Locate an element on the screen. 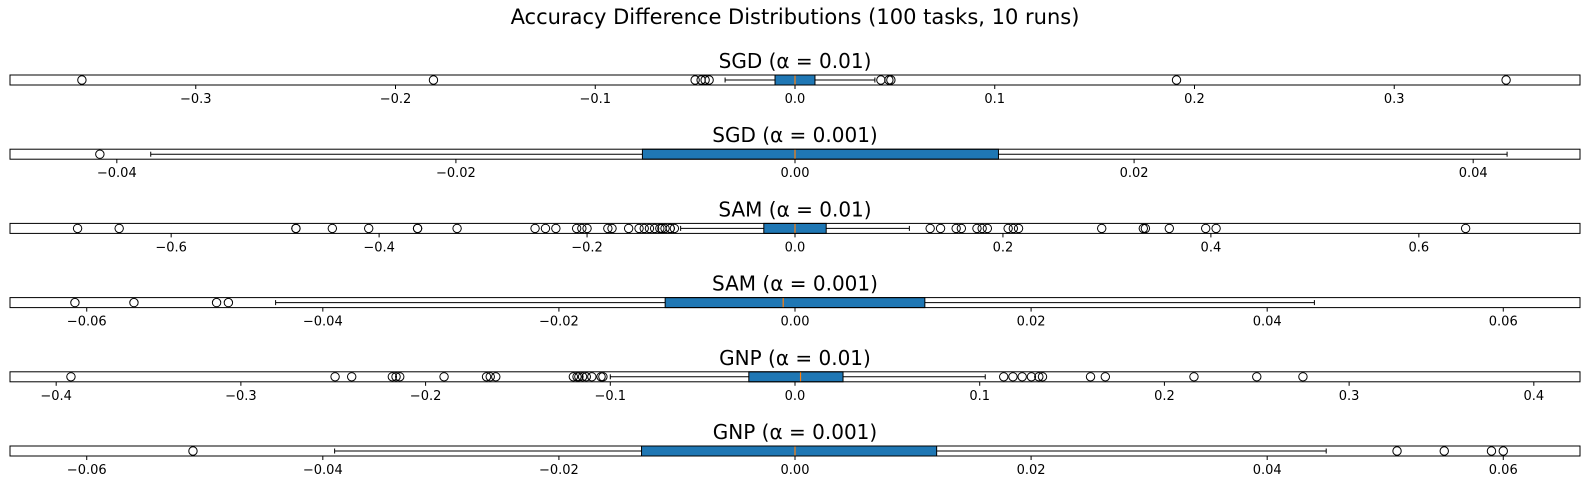  subplot-title: GNP (α = 0.01) is located at coordinates (795, 358).